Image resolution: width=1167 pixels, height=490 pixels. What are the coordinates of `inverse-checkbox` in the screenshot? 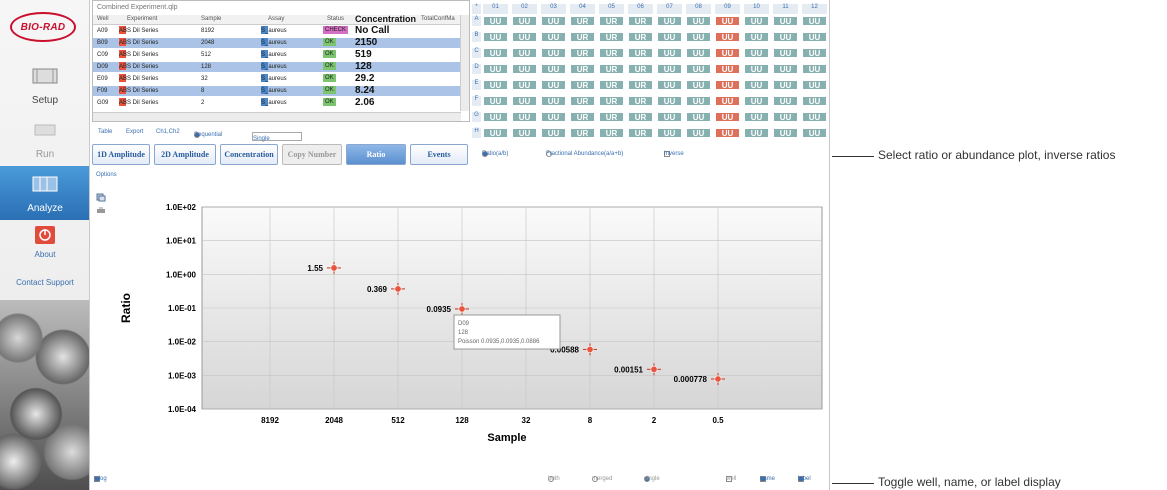 It's located at (667, 154).